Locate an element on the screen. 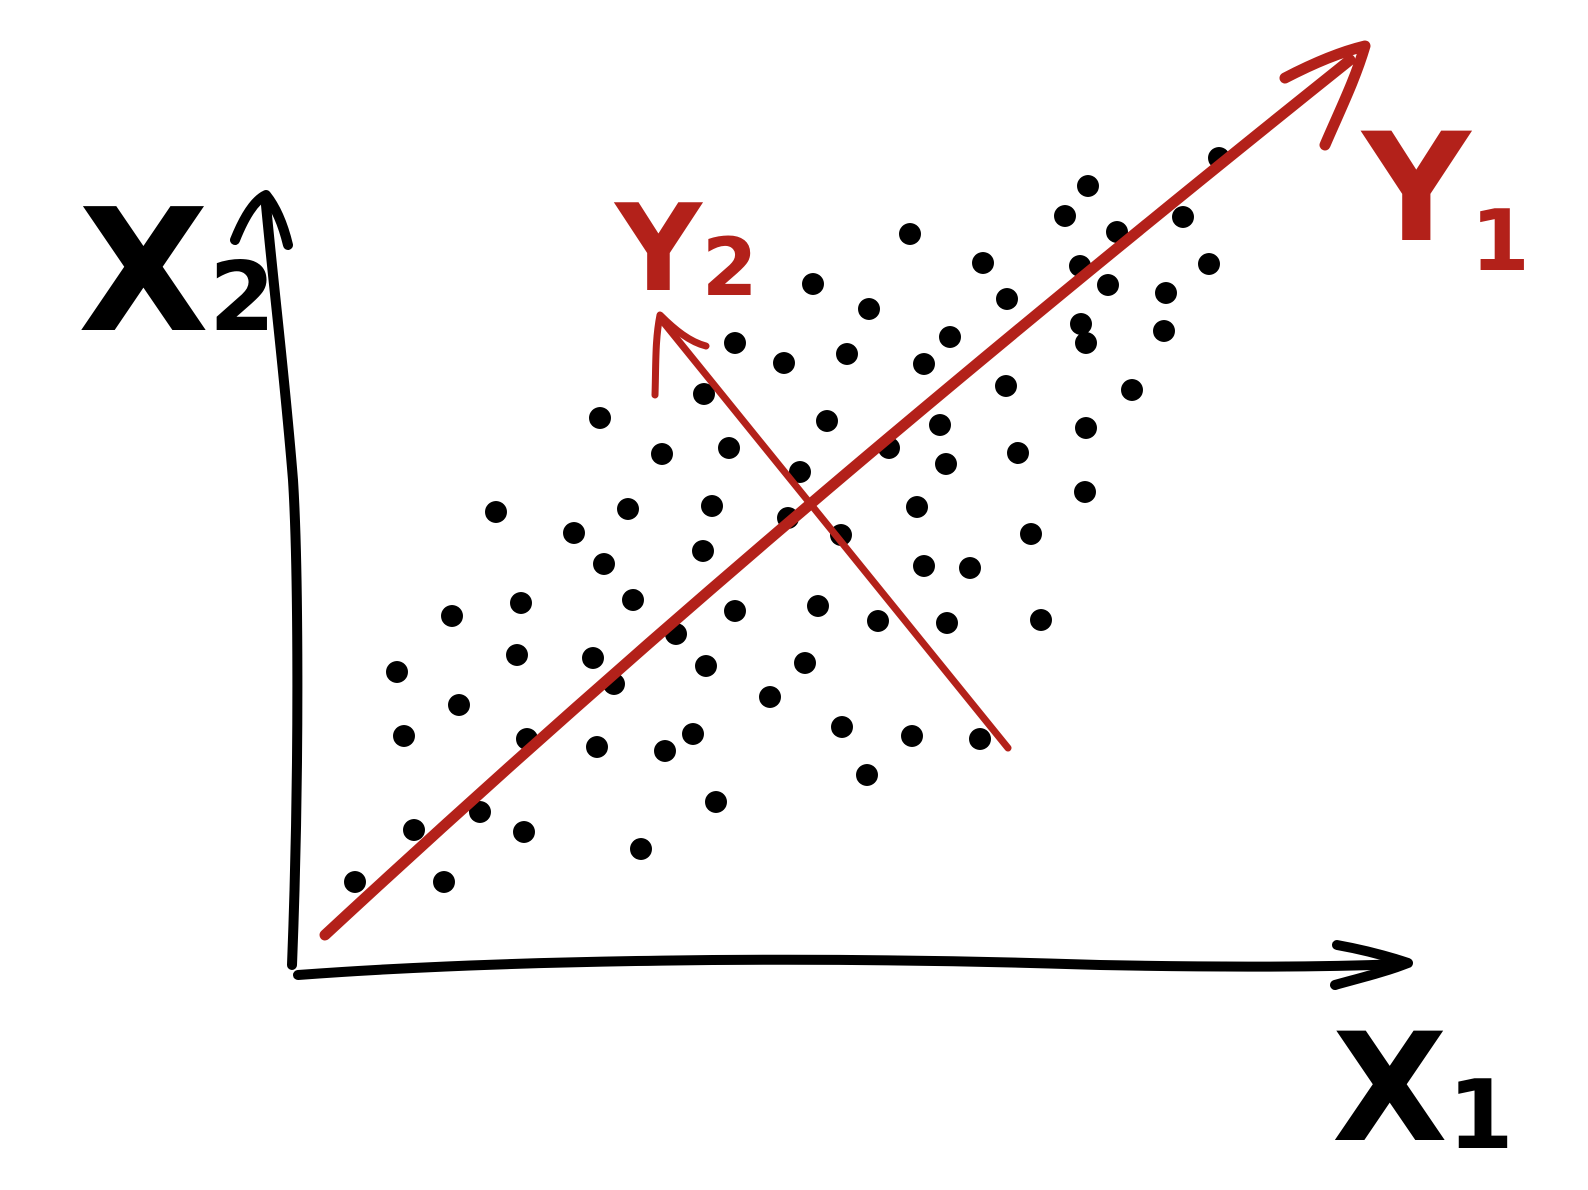  x-axis-label-sub: 1 is located at coordinates (1481, 1116).